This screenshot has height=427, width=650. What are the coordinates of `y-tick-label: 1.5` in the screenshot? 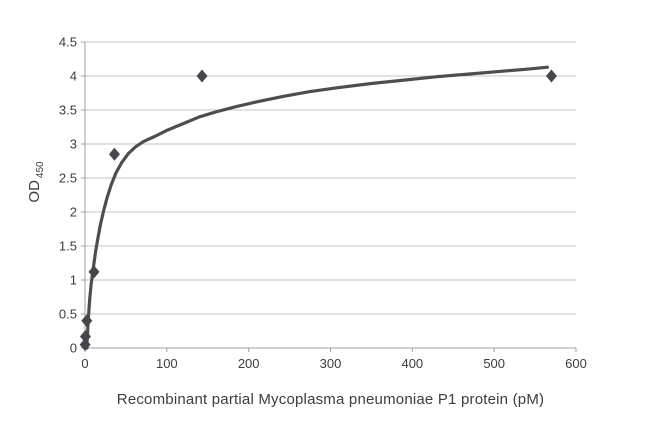 It's located at (68, 246).